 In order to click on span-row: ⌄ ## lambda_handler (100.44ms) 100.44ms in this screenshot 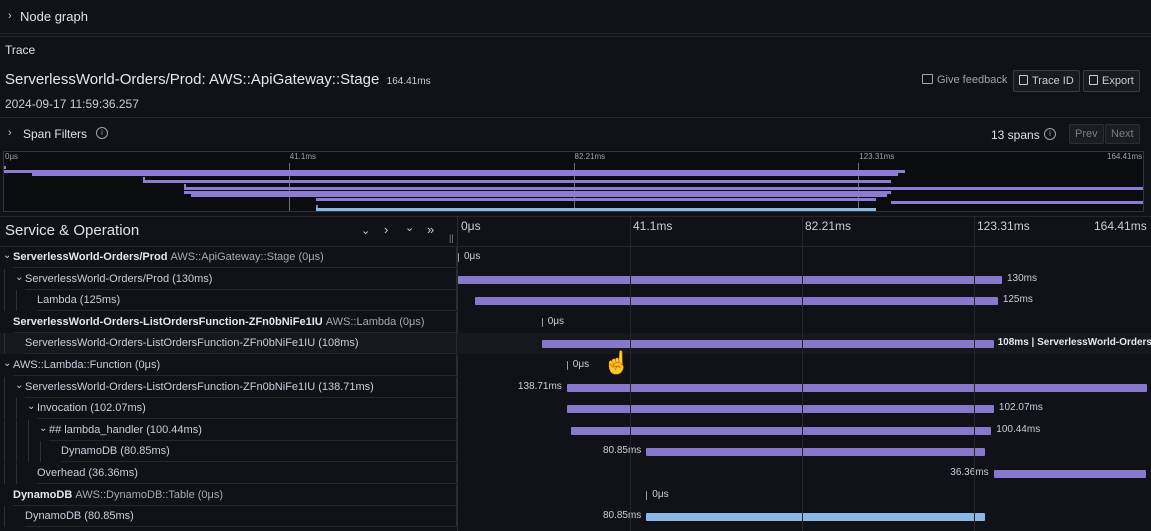, I will do `click(575, 430)`.